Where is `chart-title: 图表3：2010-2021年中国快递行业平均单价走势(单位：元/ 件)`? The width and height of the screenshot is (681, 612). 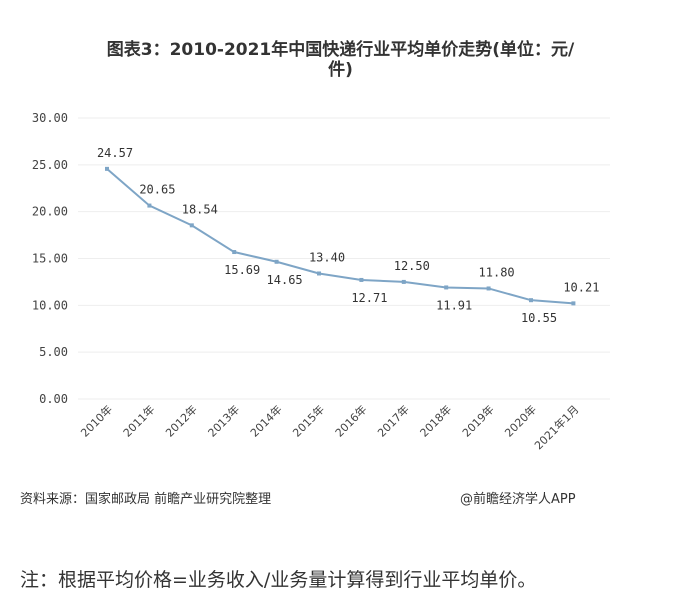 chart-title: 图表3：2010-2021年中国快递行业平均单价走势(单位：元/ 件) is located at coordinates (340, 60).